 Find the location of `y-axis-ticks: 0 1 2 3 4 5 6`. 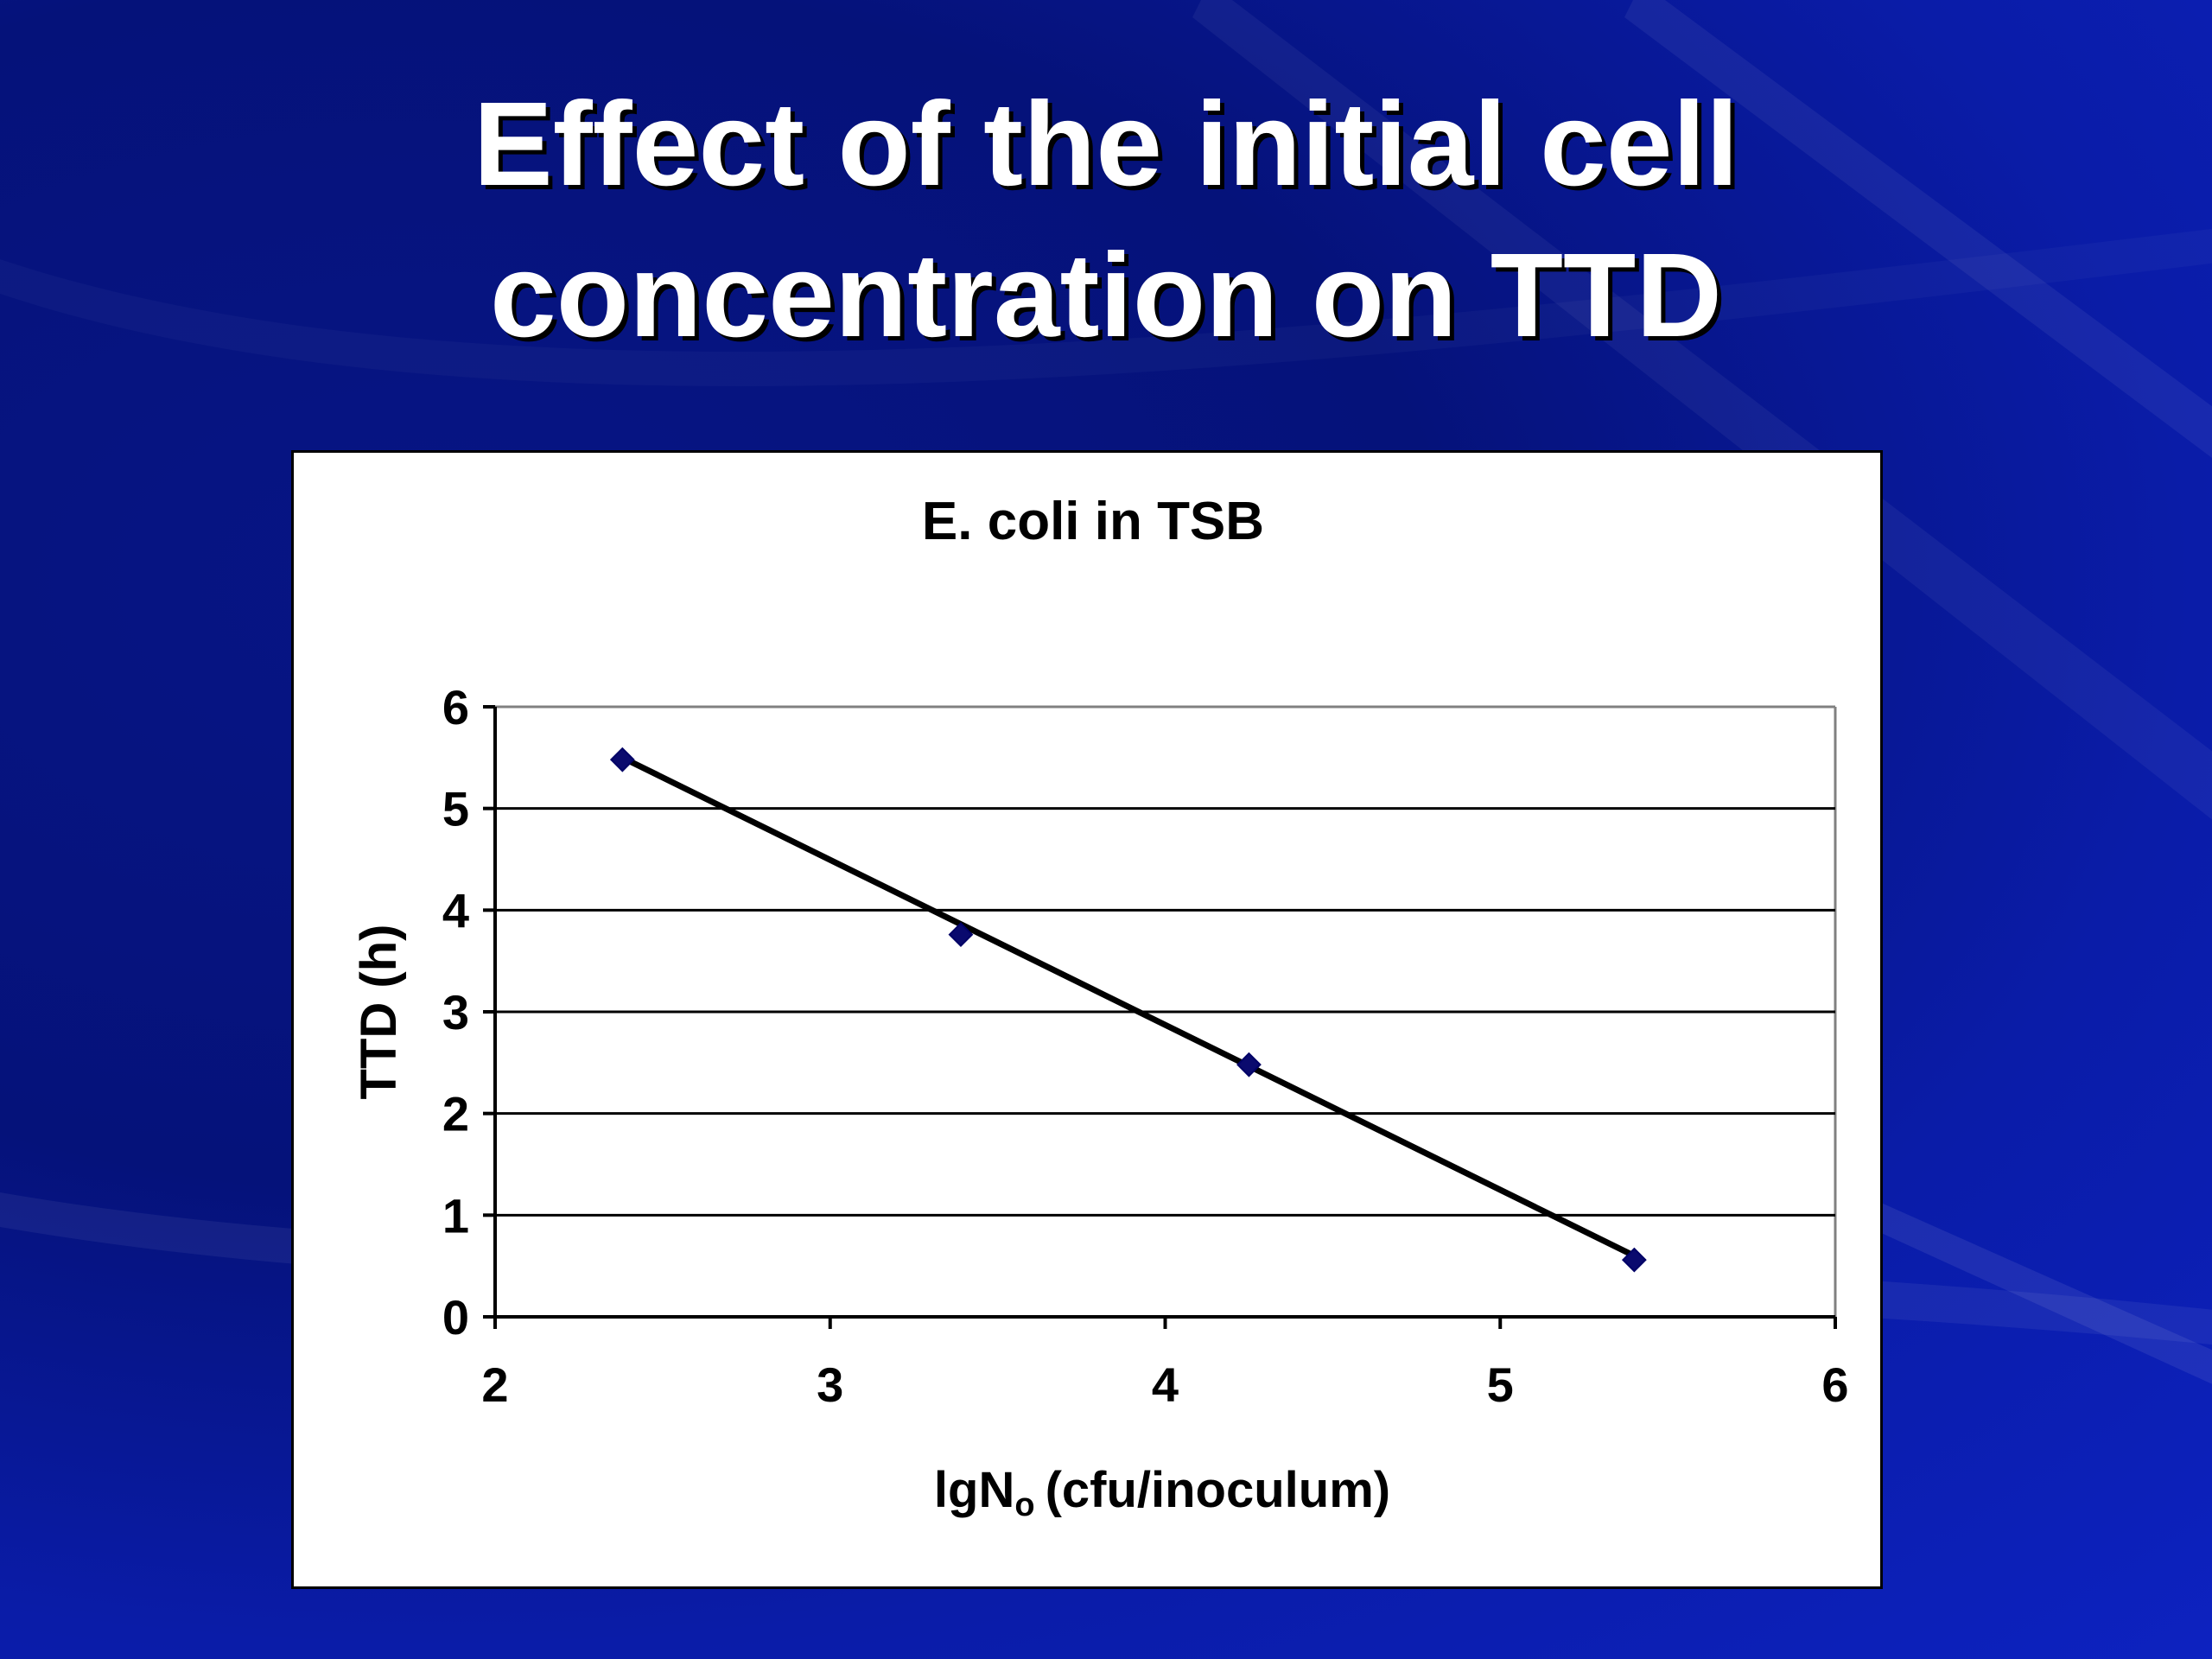

y-axis-ticks: 0 1 2 3 4 5 6 is located at coordinates (468, 1012).